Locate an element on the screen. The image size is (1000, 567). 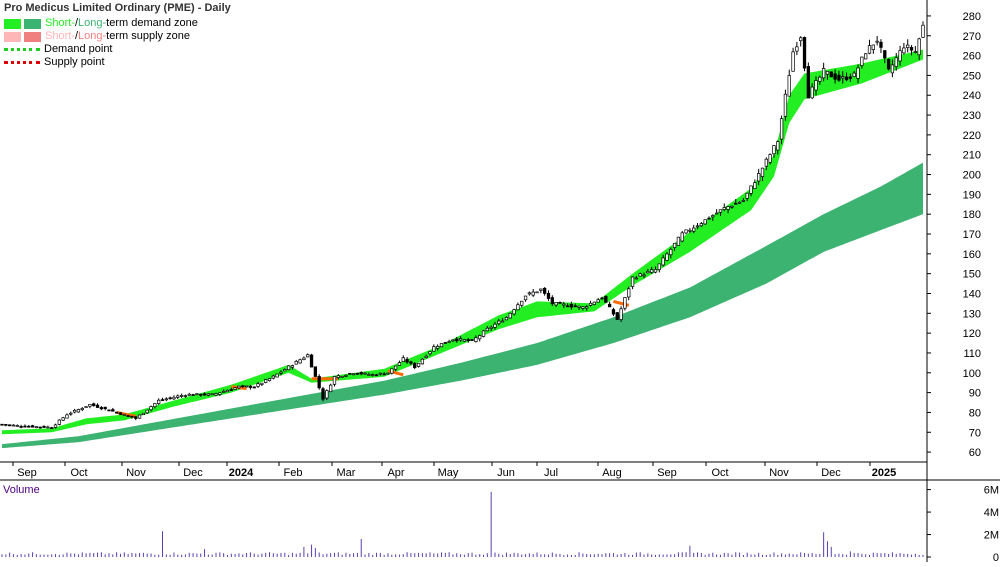
legend-demand-suffix: term demand zone is located at coordinates (152, 23).